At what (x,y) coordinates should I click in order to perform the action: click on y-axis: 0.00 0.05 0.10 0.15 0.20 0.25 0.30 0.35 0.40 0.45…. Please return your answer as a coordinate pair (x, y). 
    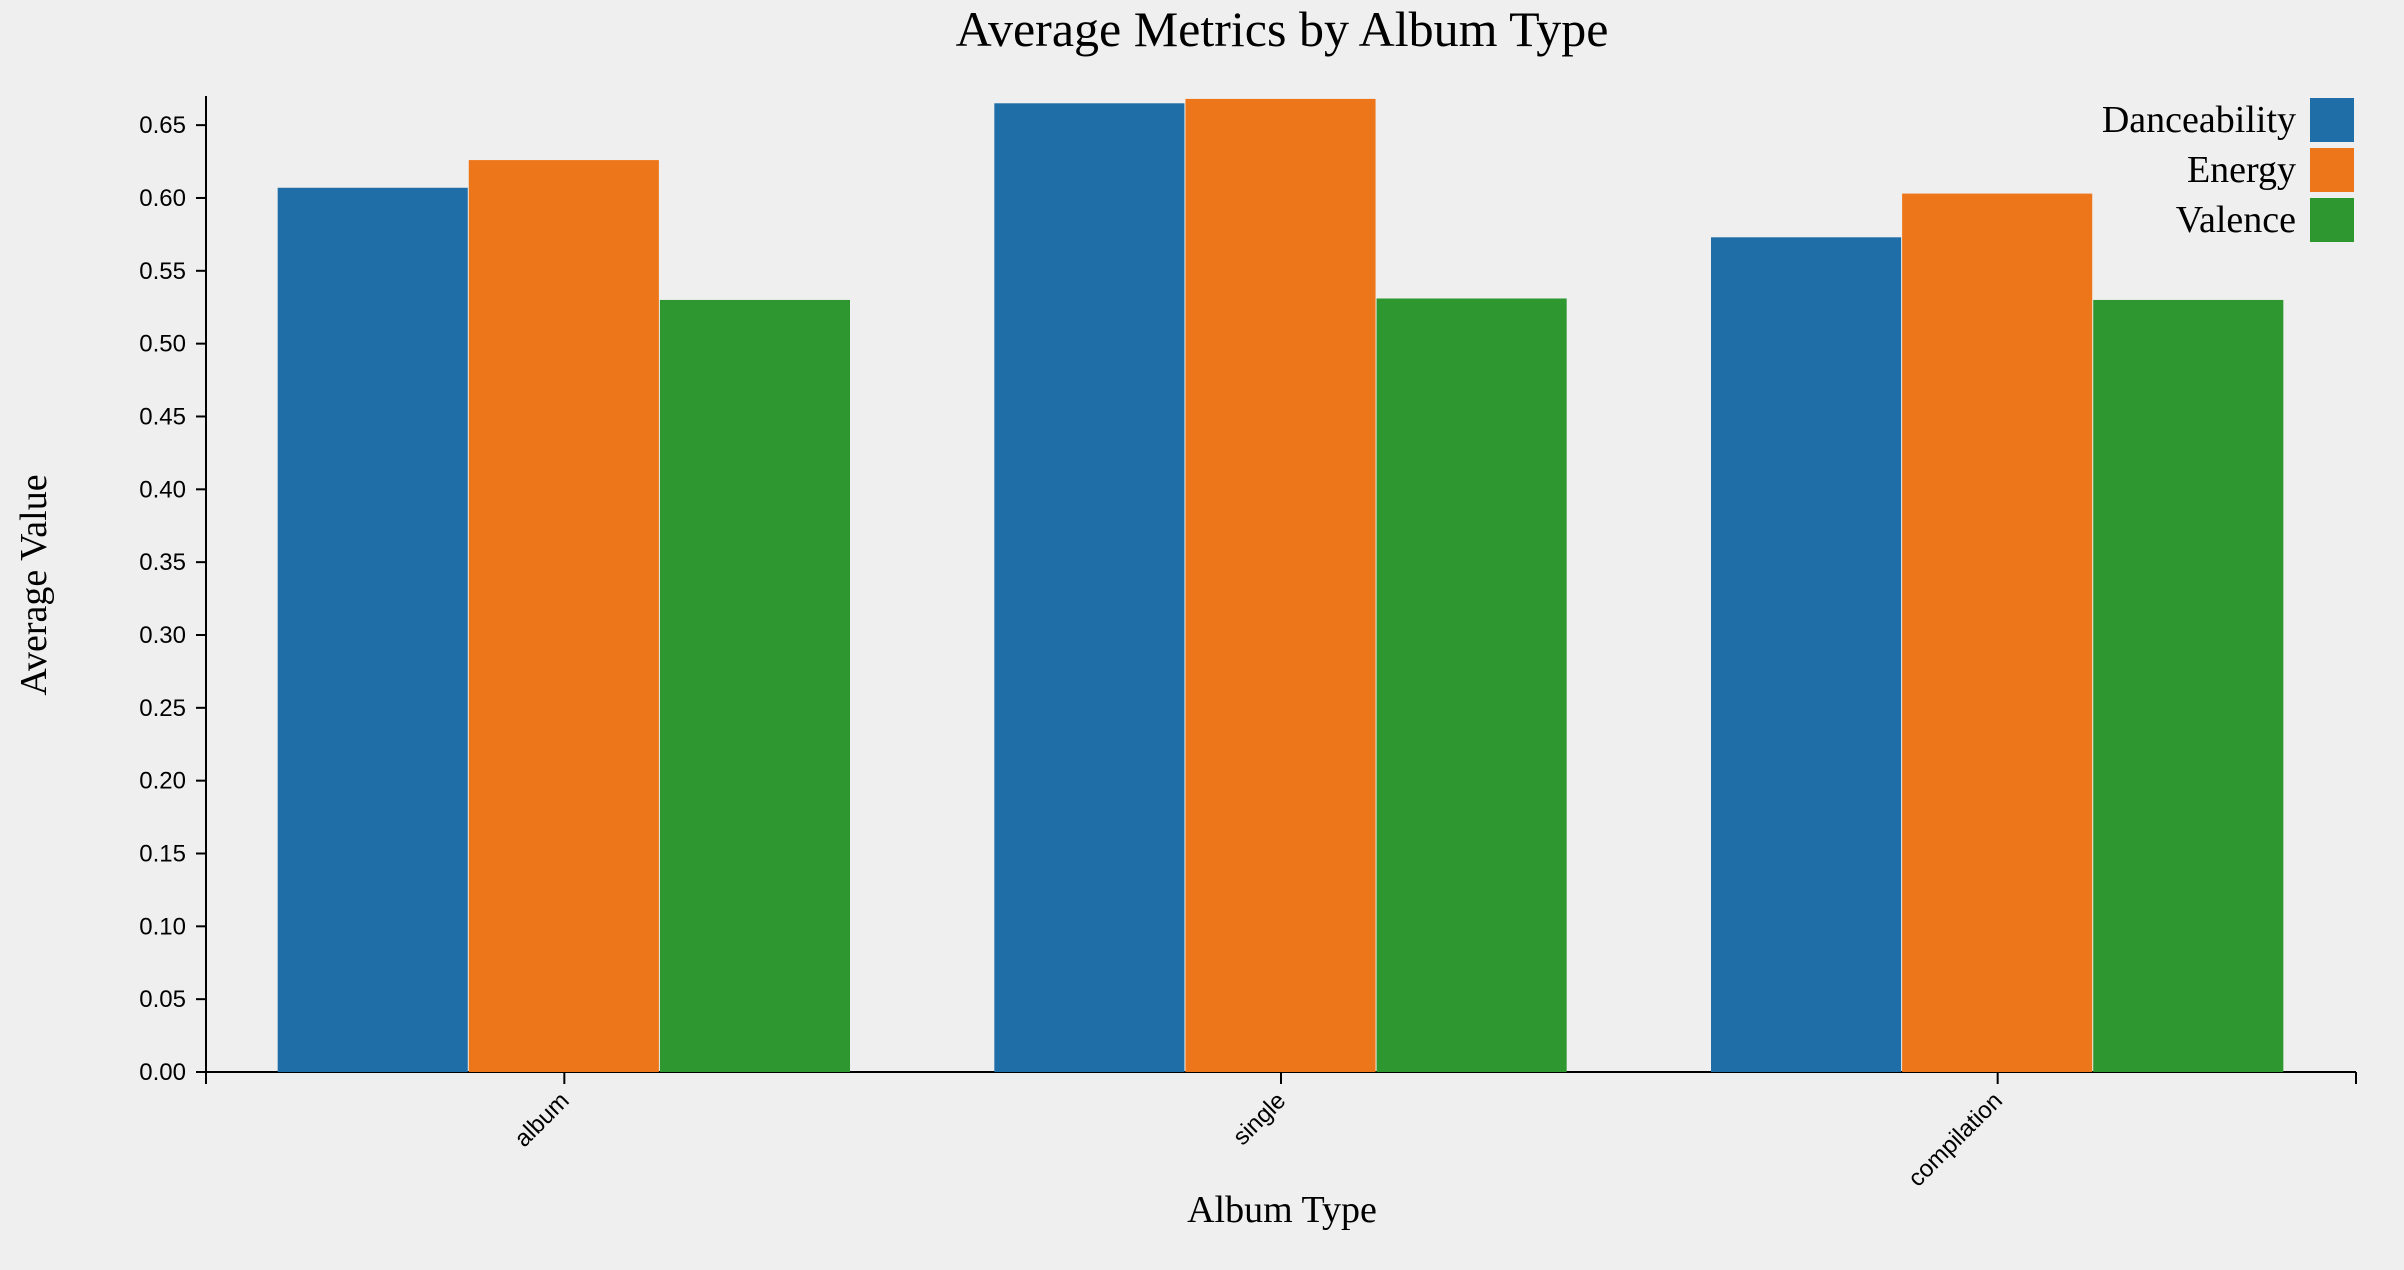
    Looking at the image, I should click on (173, 591).